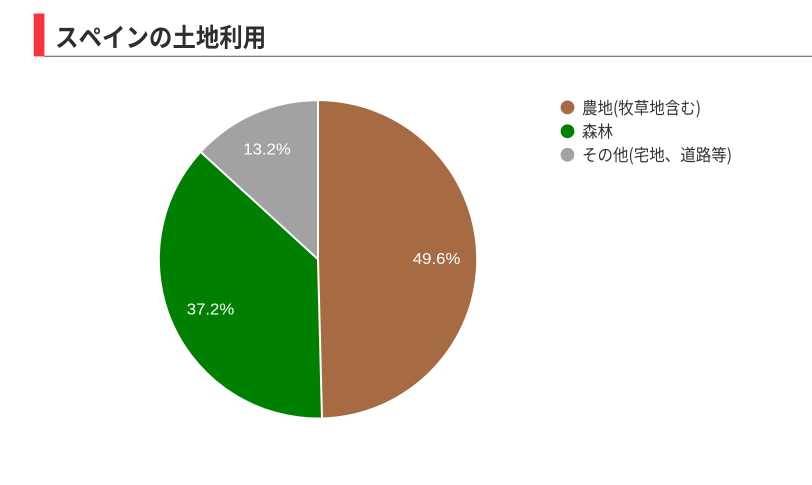 Image resolution: width=812 pixels, height=485 pixels. Describe the element at coordinates (267, 149) in the screenshot. I see `svg-text: 13.2%` at that location.